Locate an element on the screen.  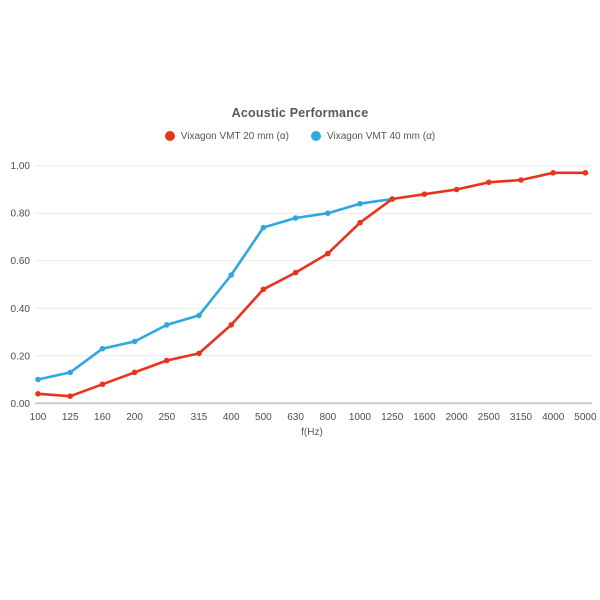
x-axis-tick-label: 1000 is located at coordinates (360, 417).